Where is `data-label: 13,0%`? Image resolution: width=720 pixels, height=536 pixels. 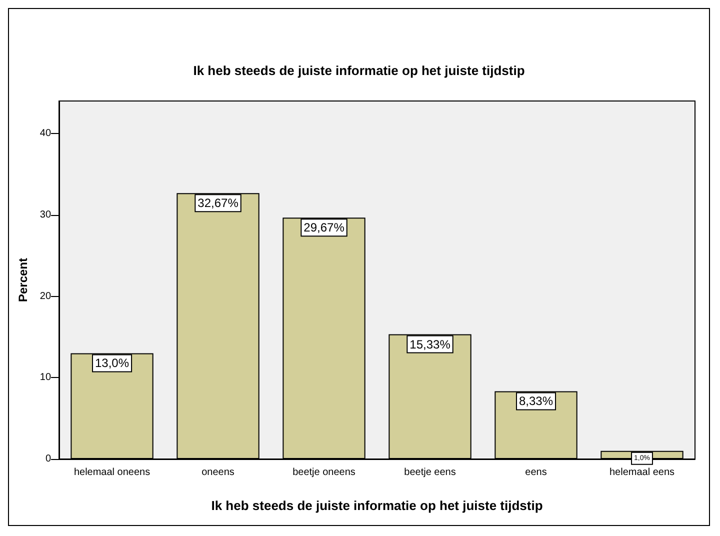 data-label: 13,0% is located at coordinates (112, 363).